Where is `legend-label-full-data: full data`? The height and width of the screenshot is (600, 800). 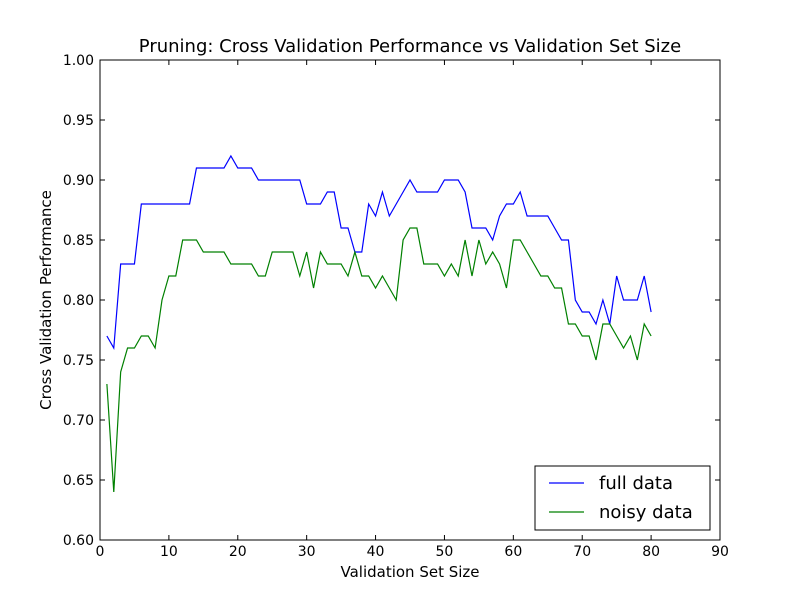
legend-label-full-data: full data is located at coordinates (636, 483).